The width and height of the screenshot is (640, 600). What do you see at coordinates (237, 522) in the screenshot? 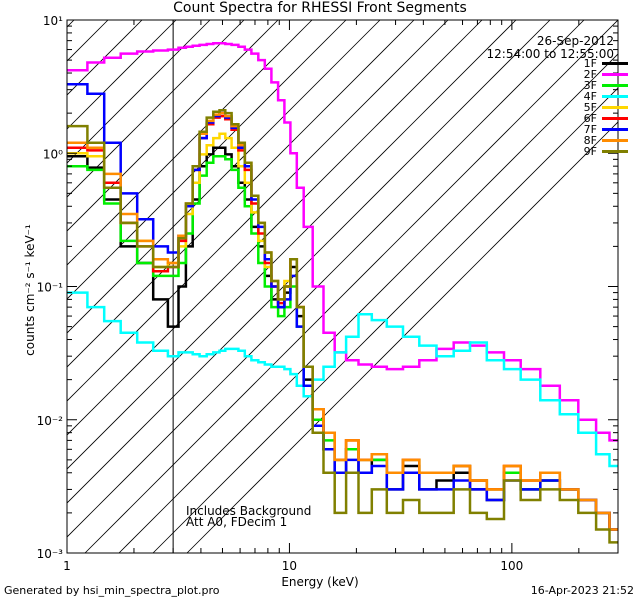
I see `annotation-attenuator: Att A0, FDecim 1` at bounding box center [237, 522].